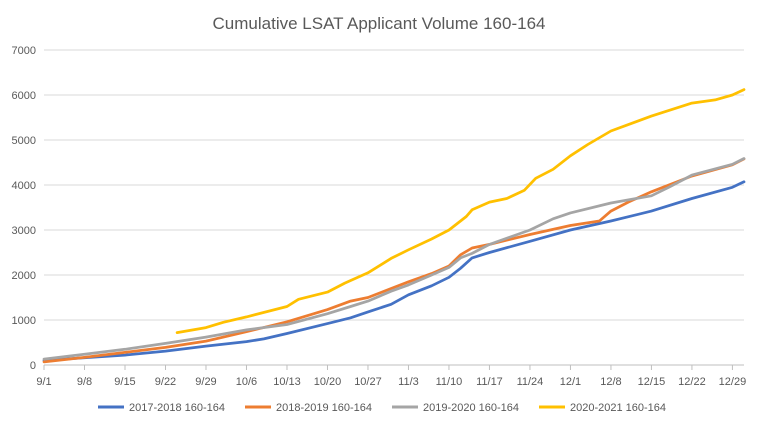  Describe the element at coordinates (530, 382) in the screenshot. I see `x-tick-label: 11/24` at that location.